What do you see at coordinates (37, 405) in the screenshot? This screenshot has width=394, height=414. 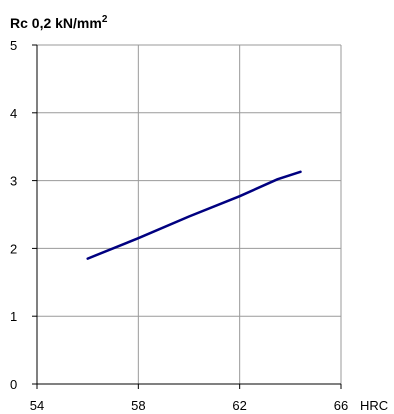 I see `x-tick-label-54: 54` at bounding box center [37, 405].